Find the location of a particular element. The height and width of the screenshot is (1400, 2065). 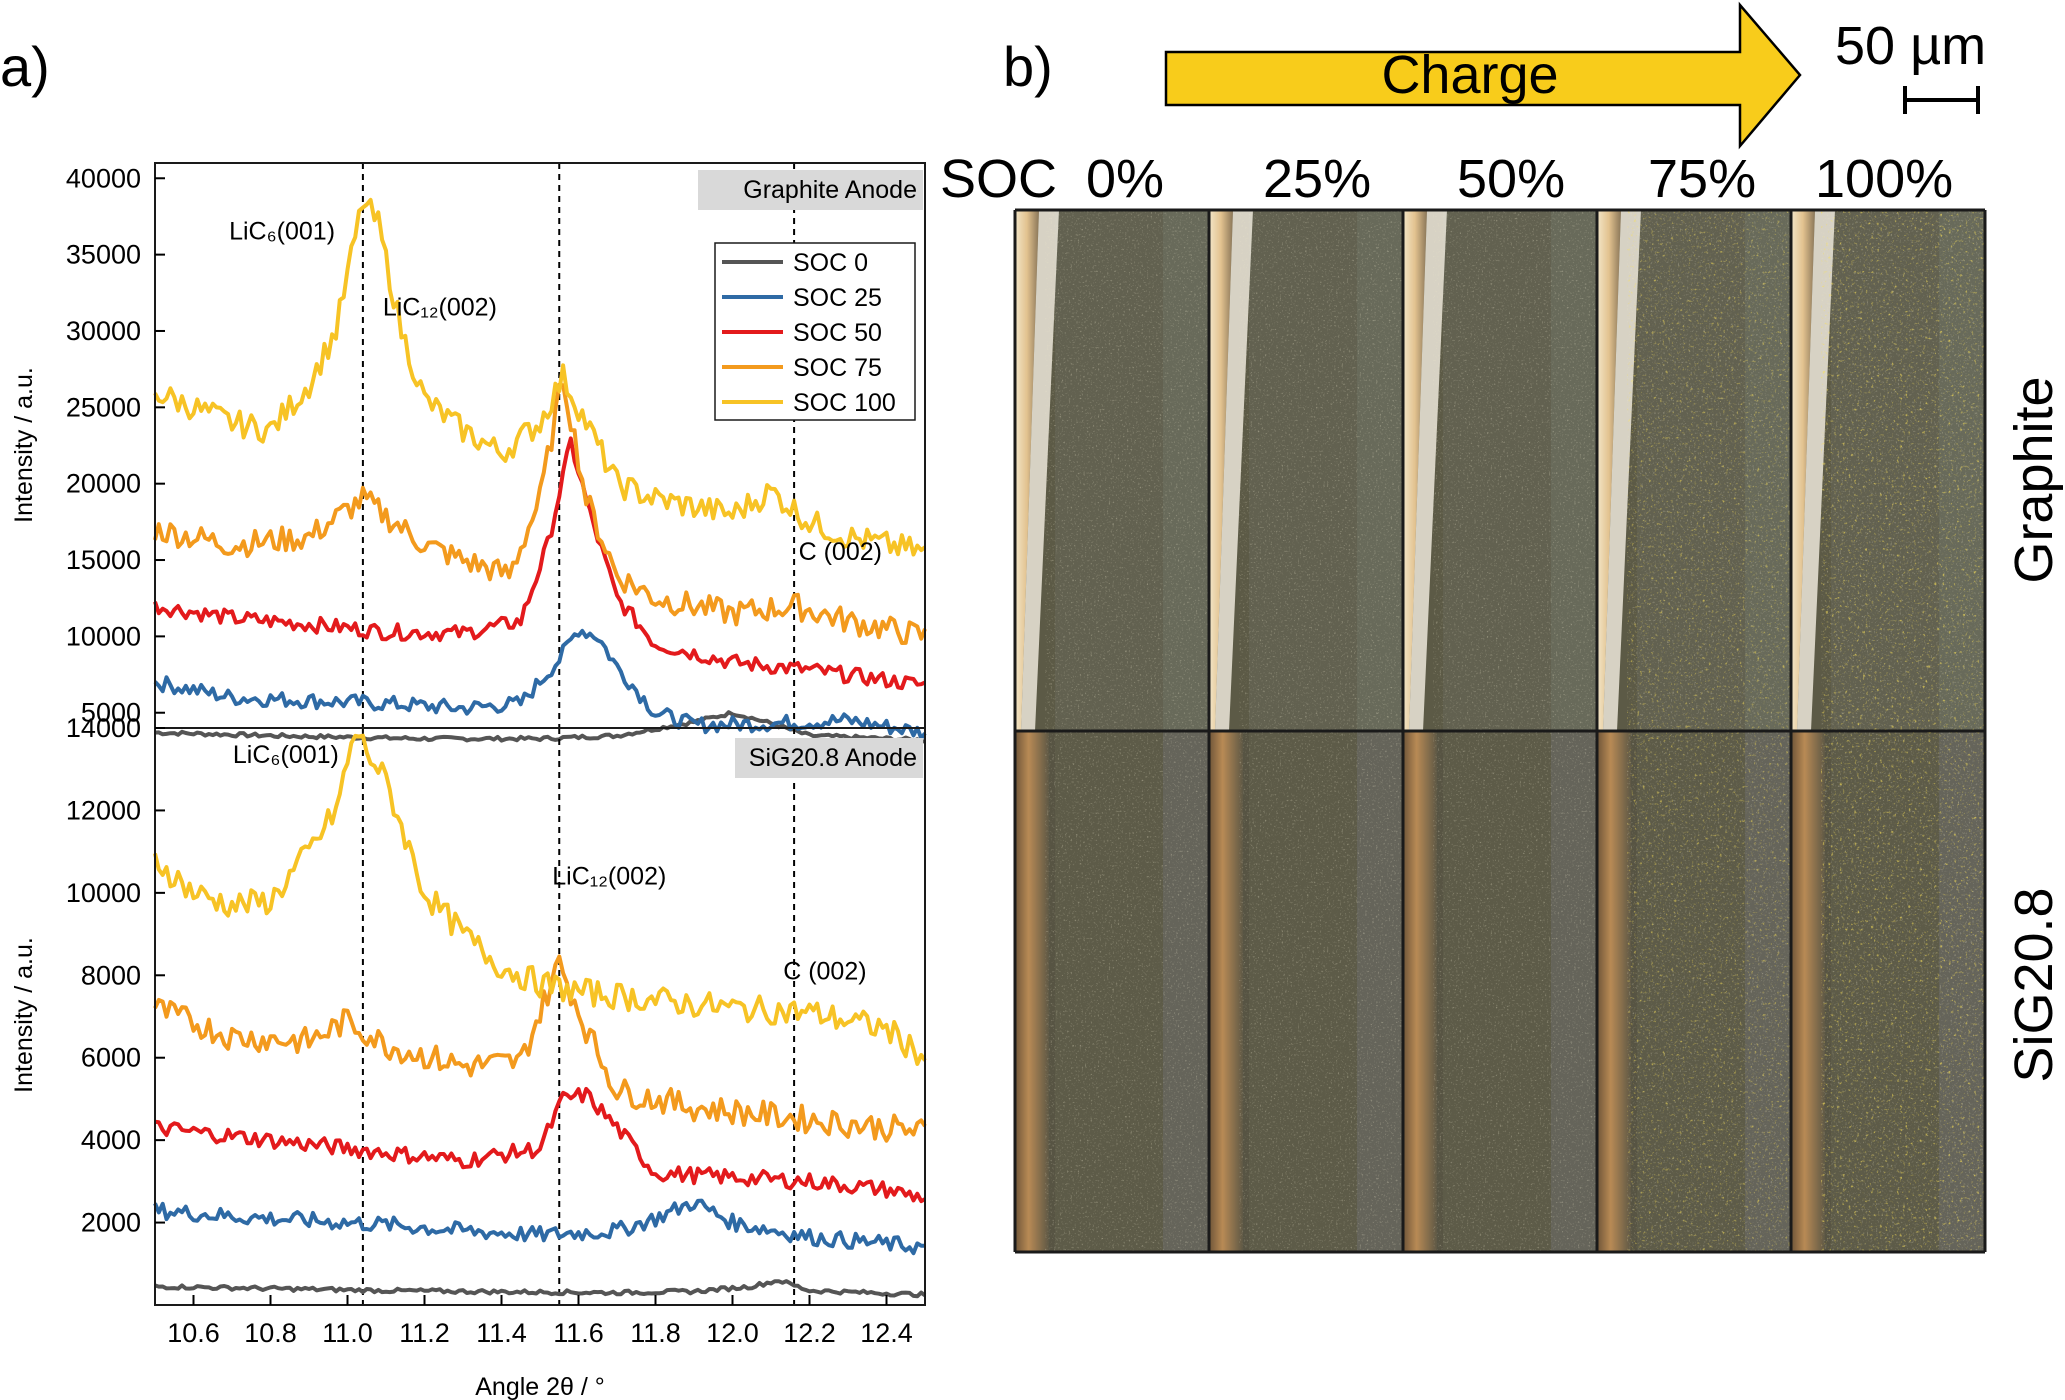

col-label-0: 0% is located at coordinates (1125, 179).